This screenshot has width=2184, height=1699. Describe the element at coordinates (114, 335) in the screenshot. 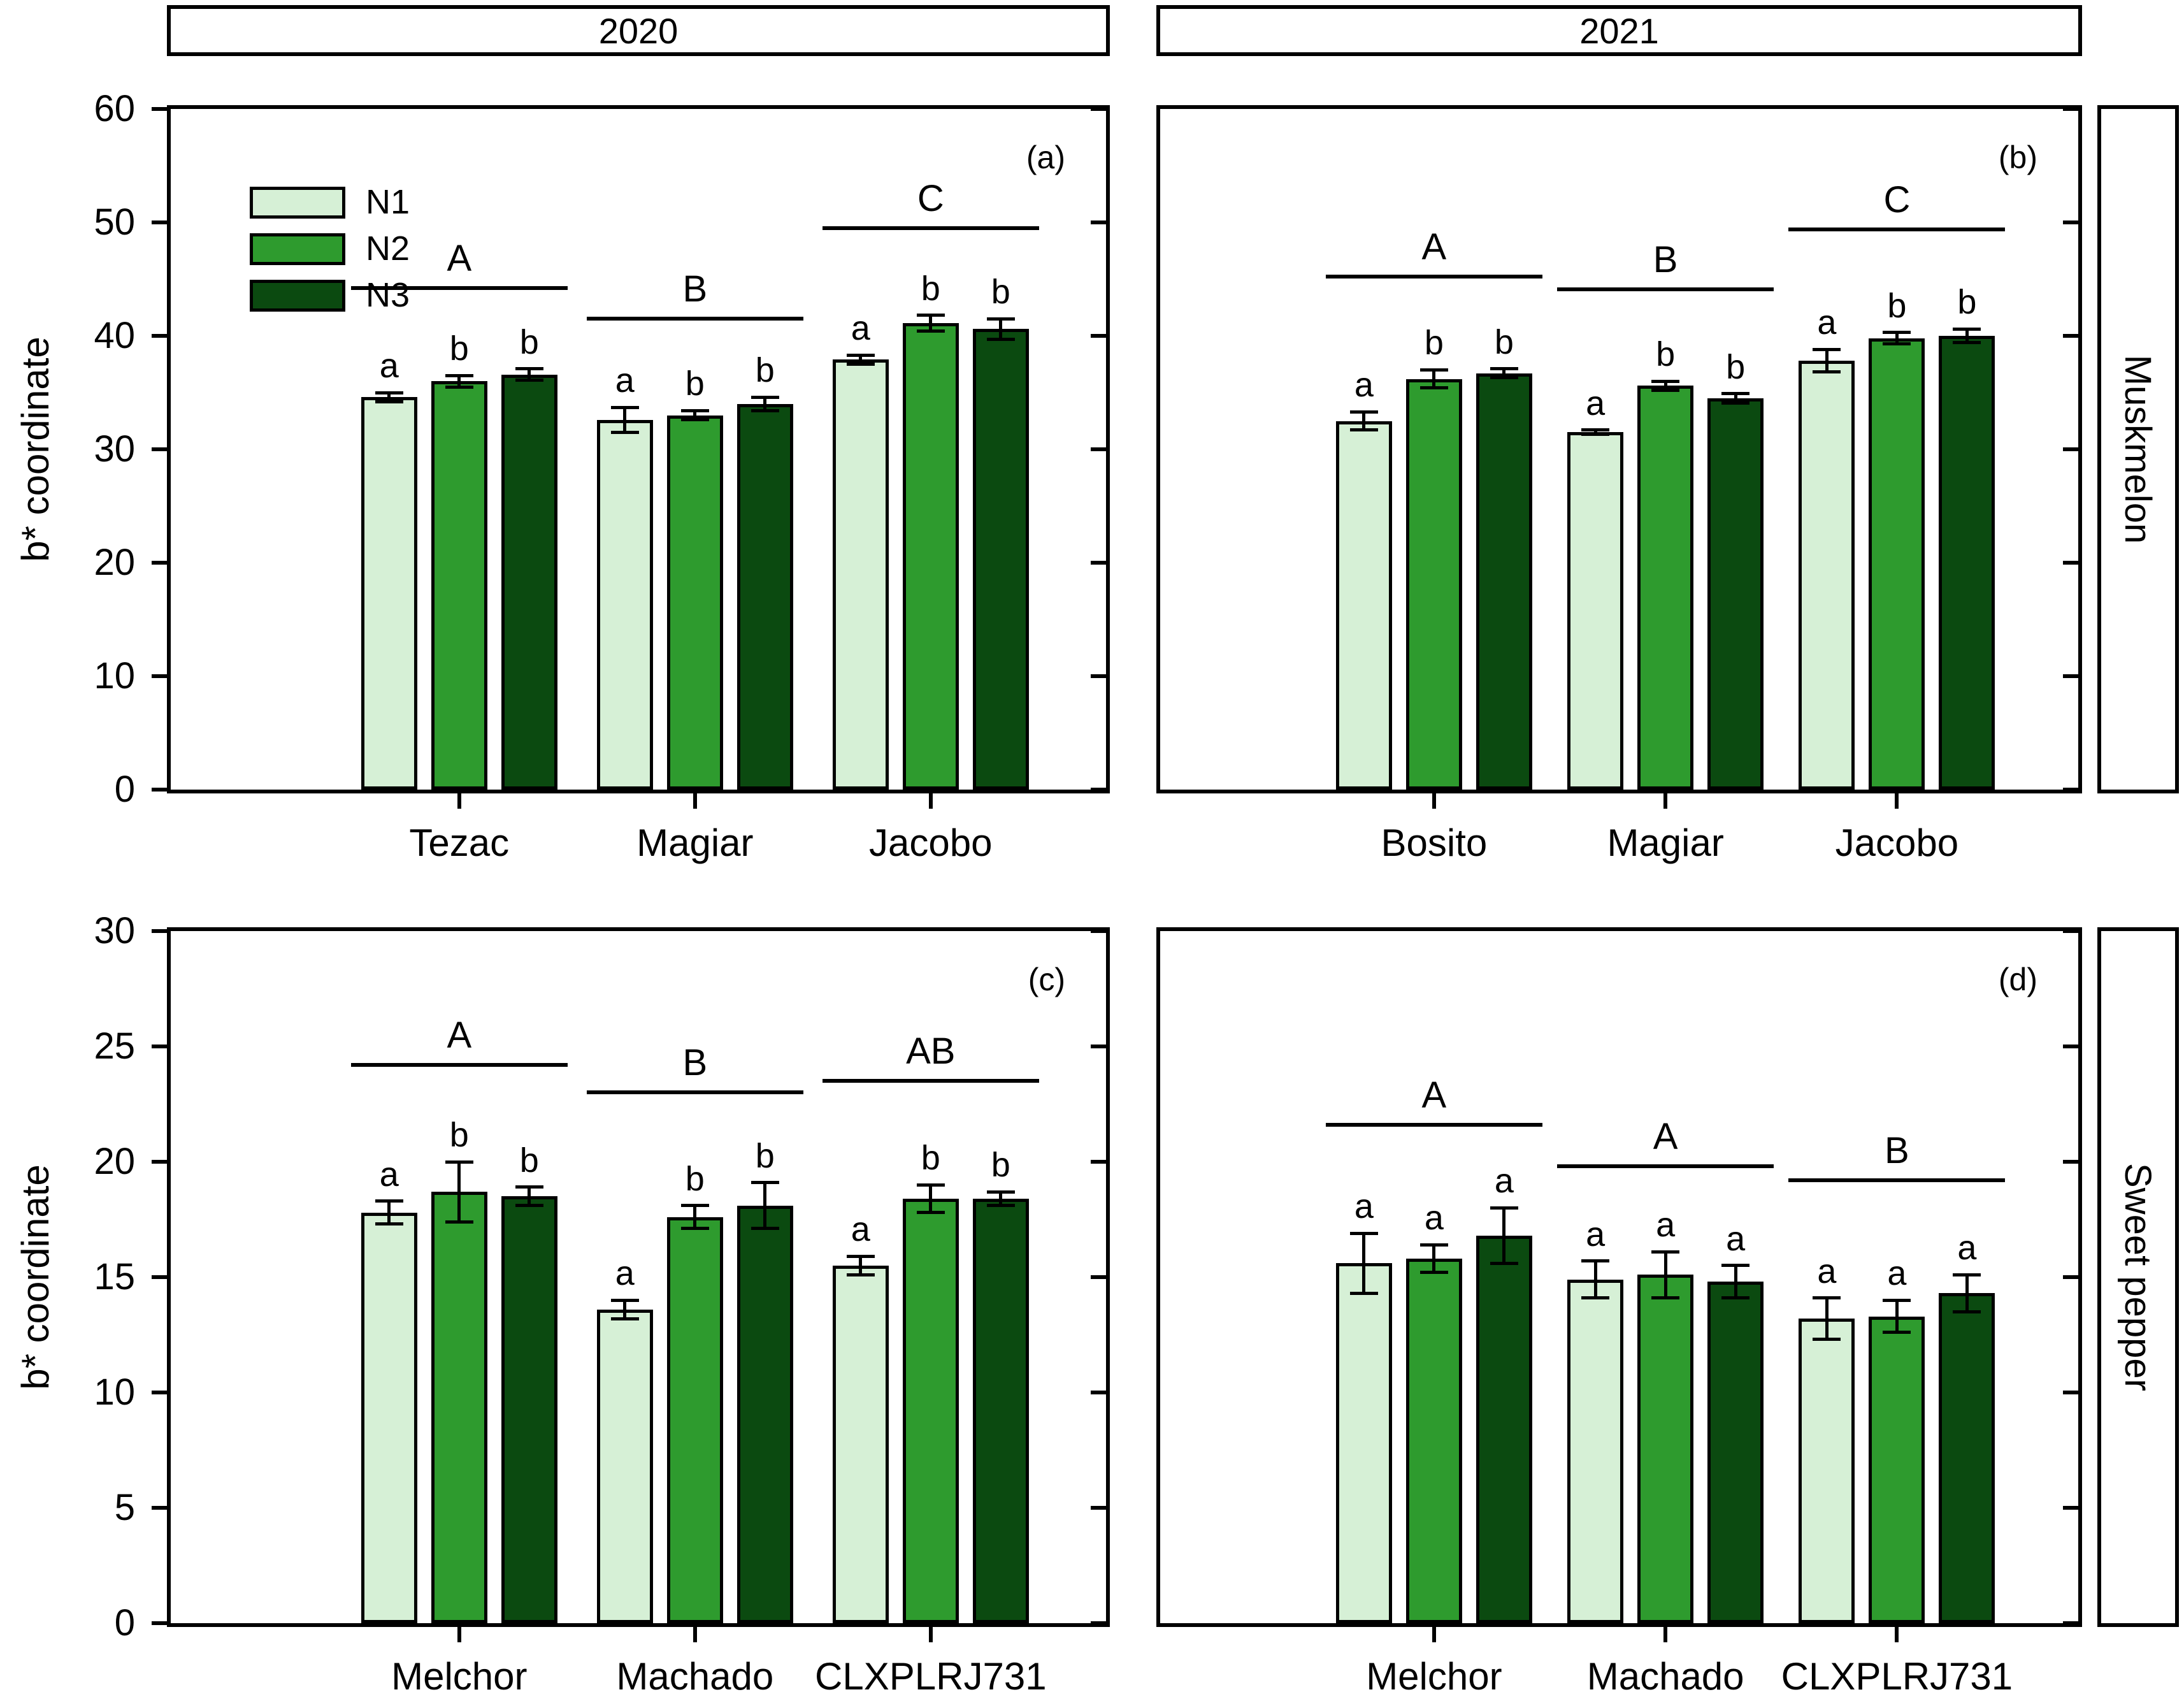

I see `y-axis-tick-label: 40` at that location.